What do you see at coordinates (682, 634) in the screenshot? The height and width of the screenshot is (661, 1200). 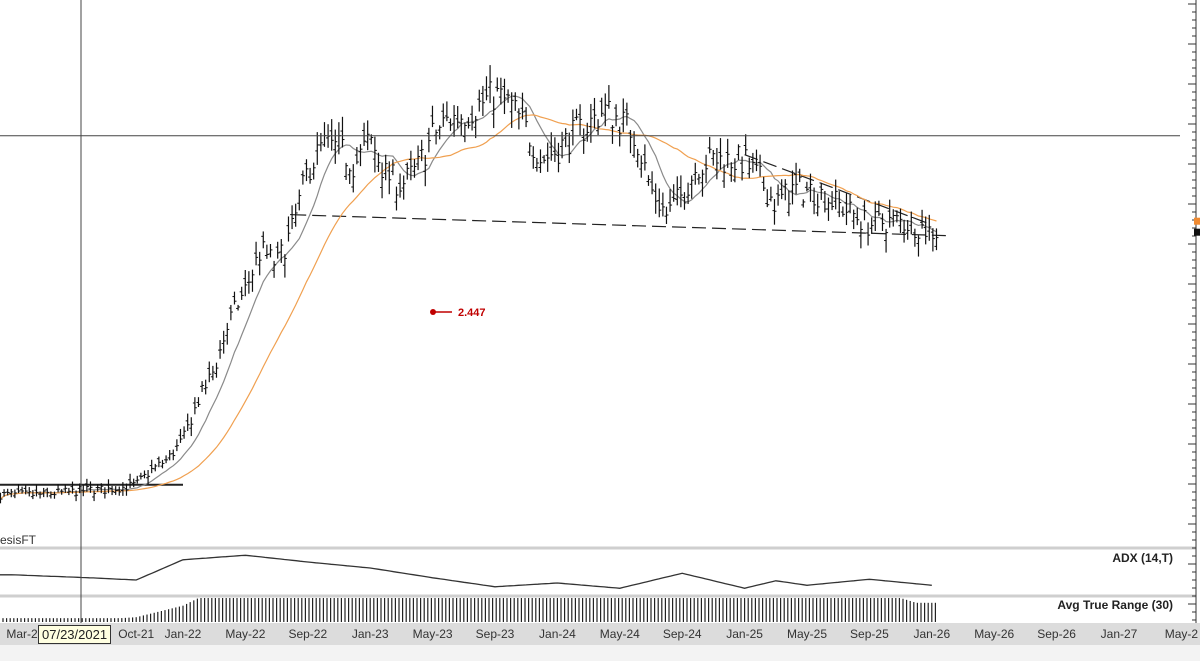 I see `x-tick-label: Sep-24` at bounding box center [682, 634].